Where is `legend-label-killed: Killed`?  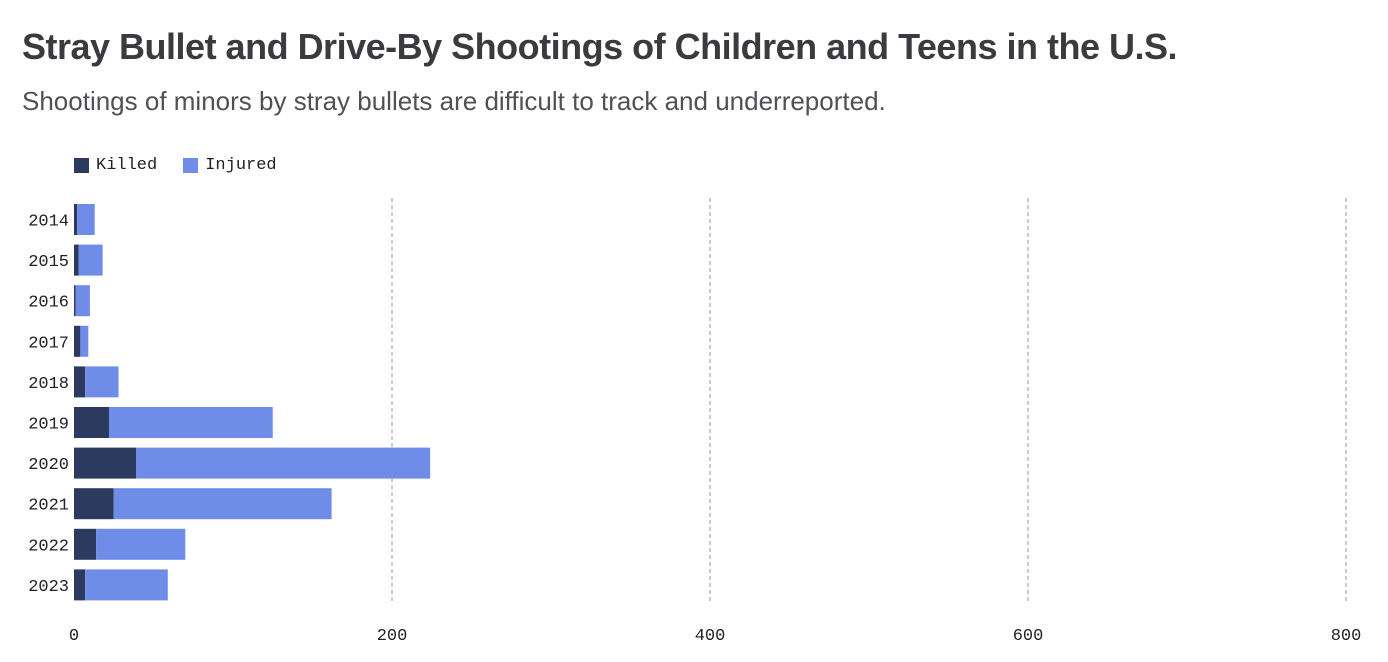 legend-label-killed: Killed is located at coordinates (127, 165).